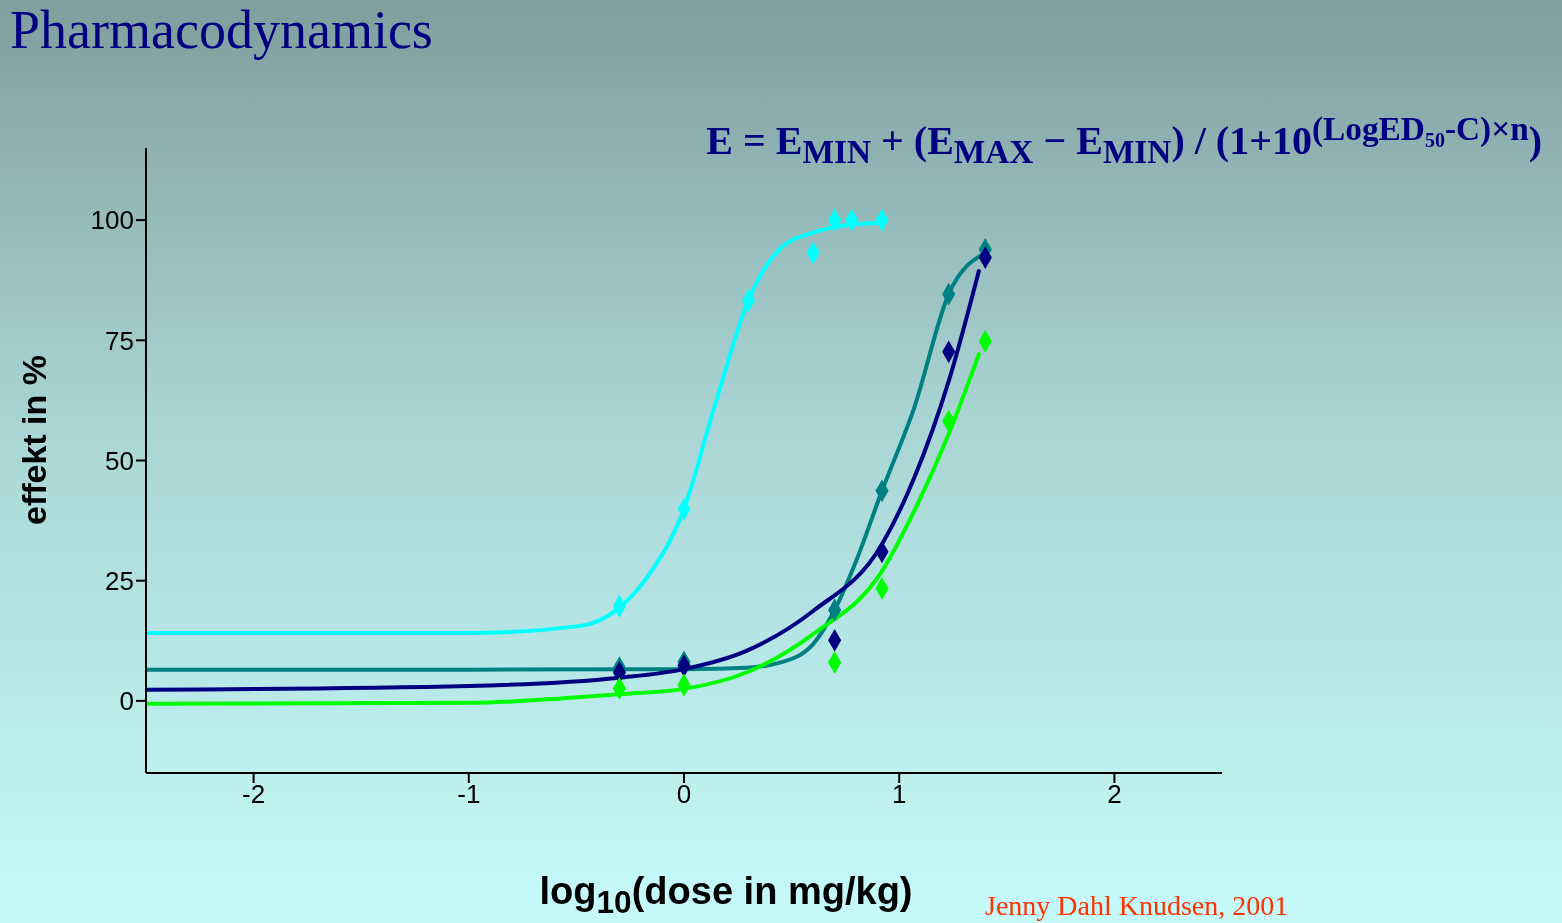  What do you see at coordinates (254, 794) in the screenshot?
I see `x-tick-label: -2` at bounding box center [254, 794].